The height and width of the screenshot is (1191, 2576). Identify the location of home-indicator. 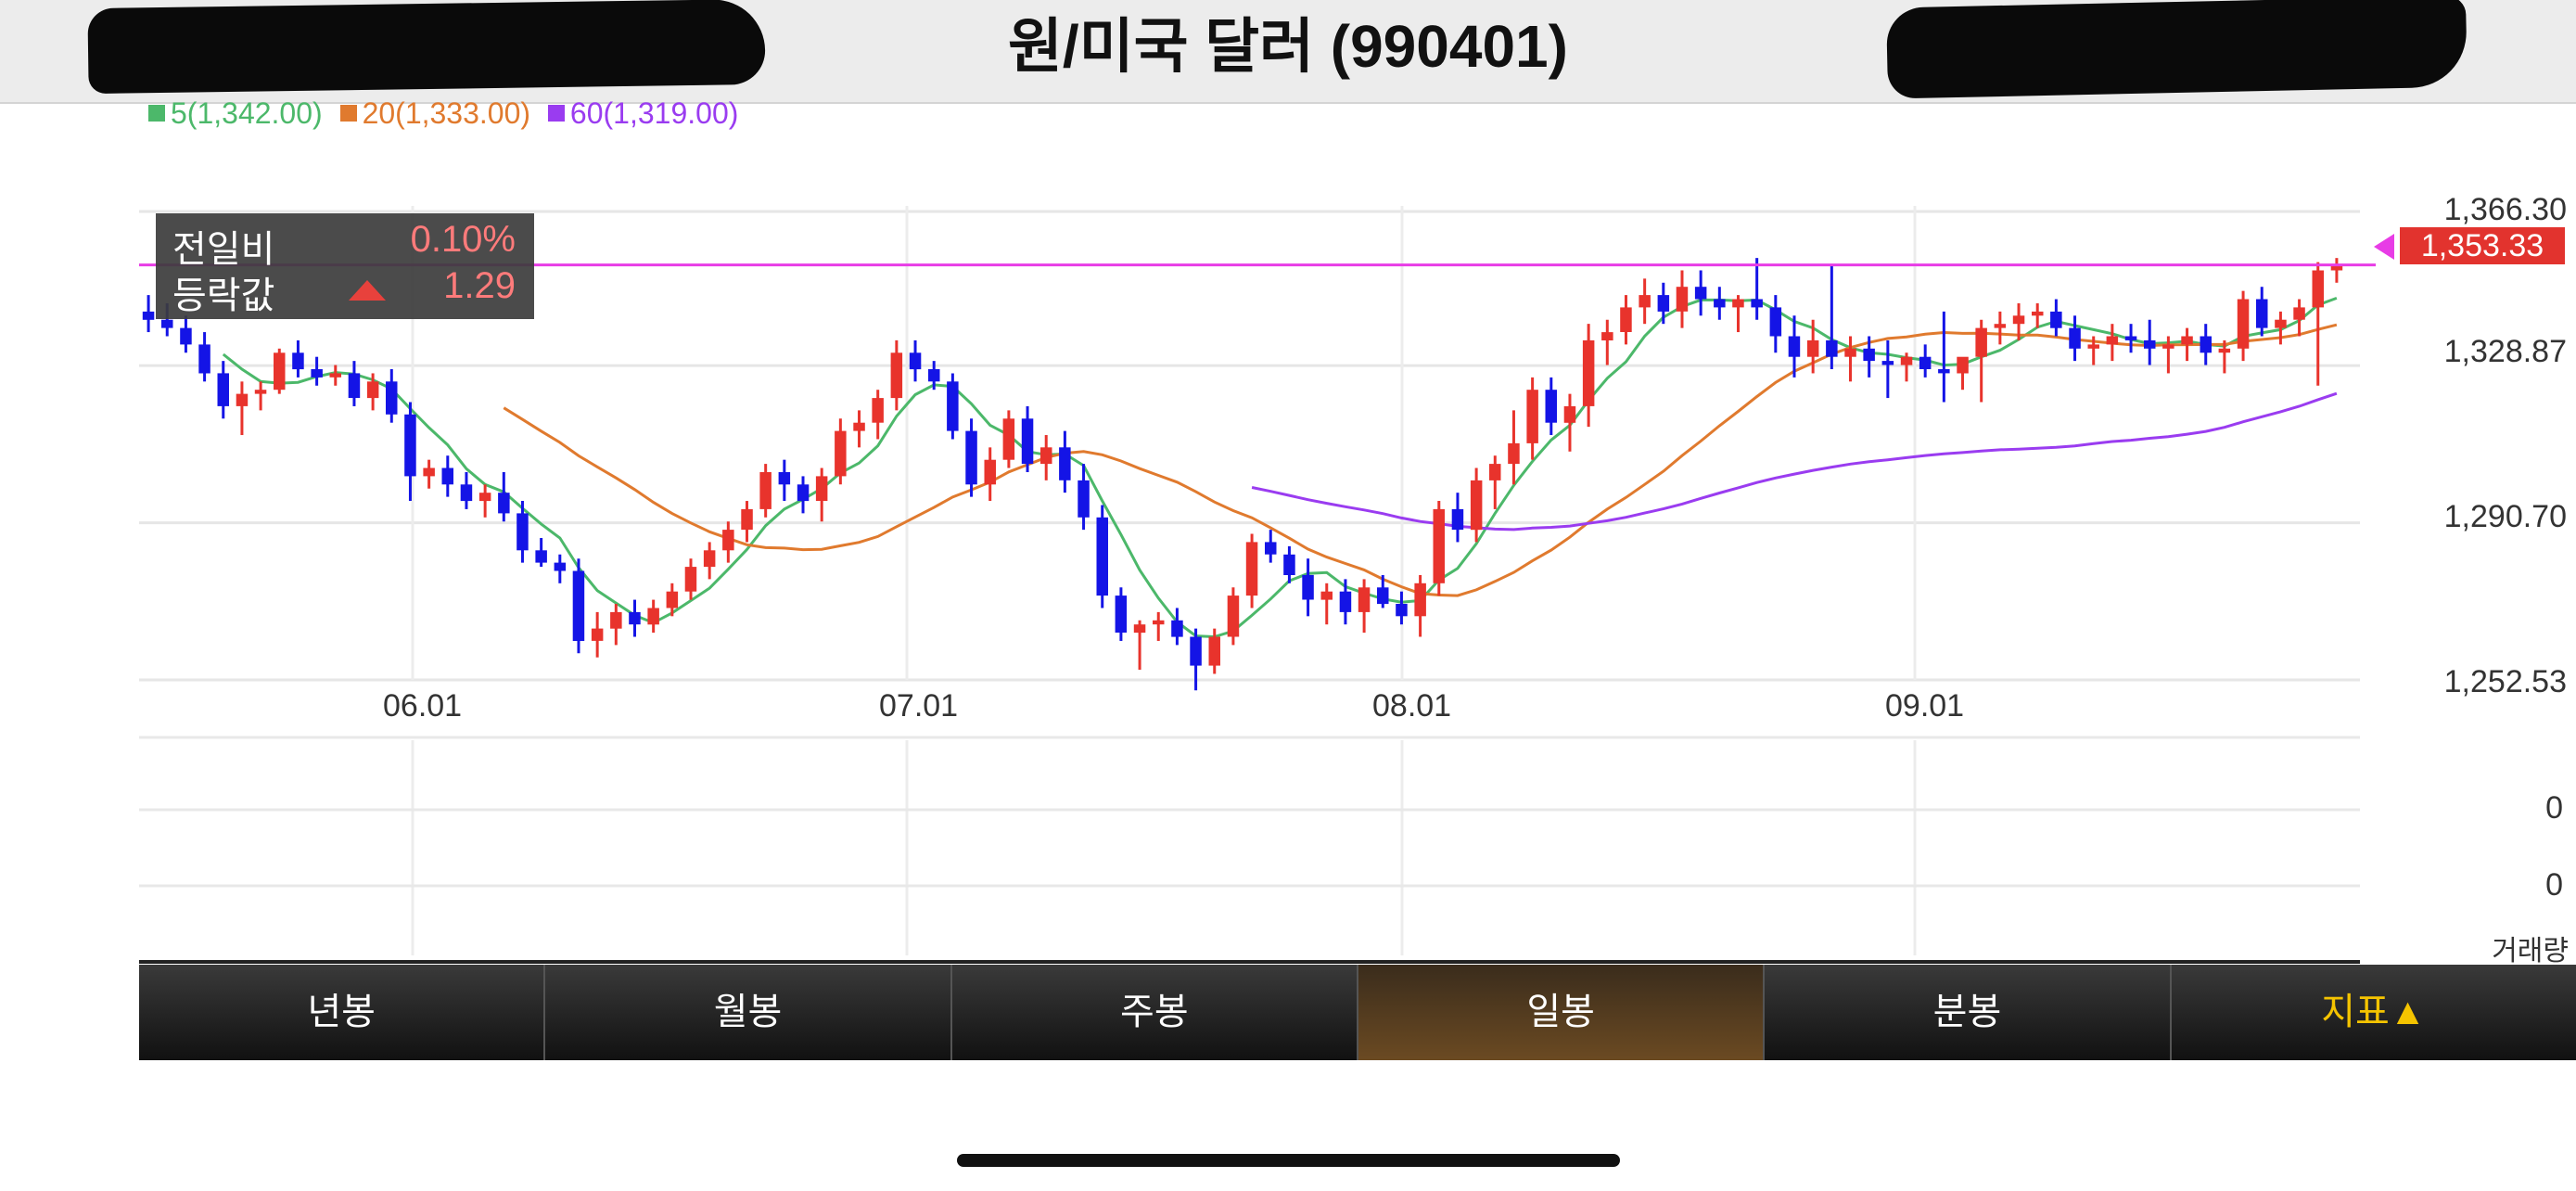
(1289, 1160).